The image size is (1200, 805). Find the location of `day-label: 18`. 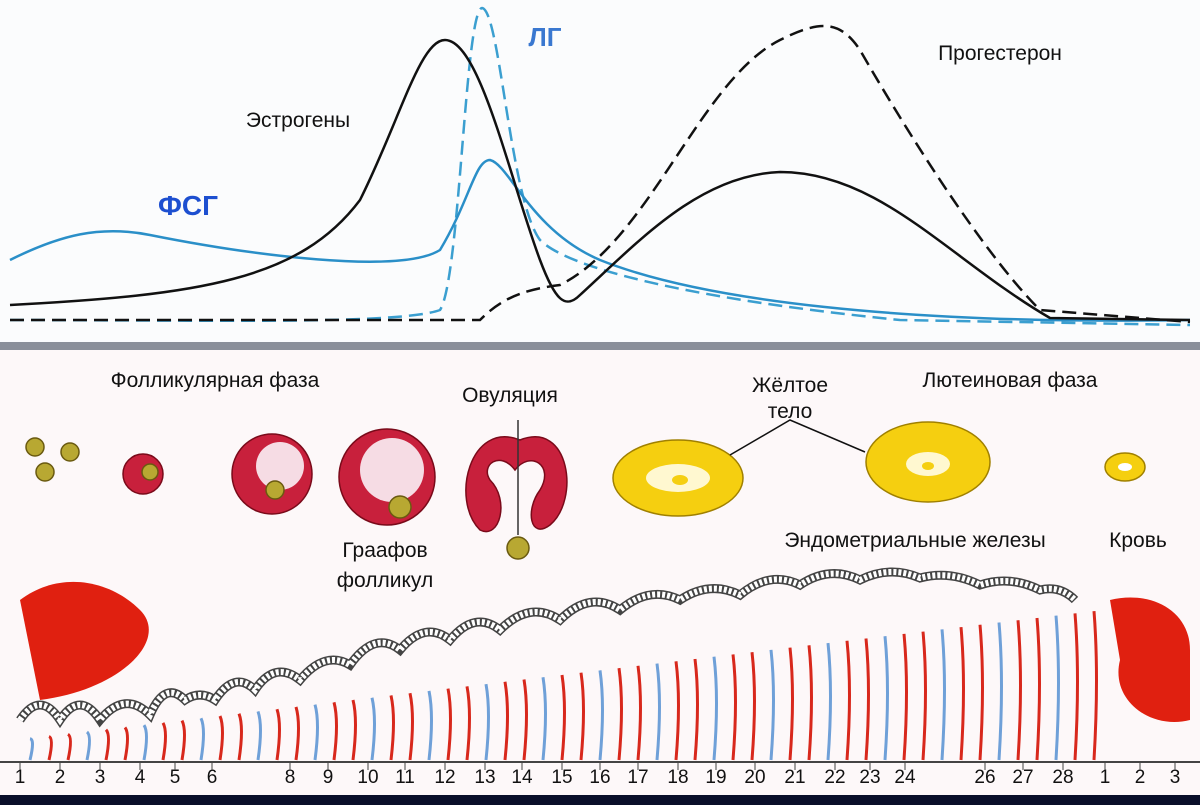

day-label: 18 is located at coordinates (677, 777).